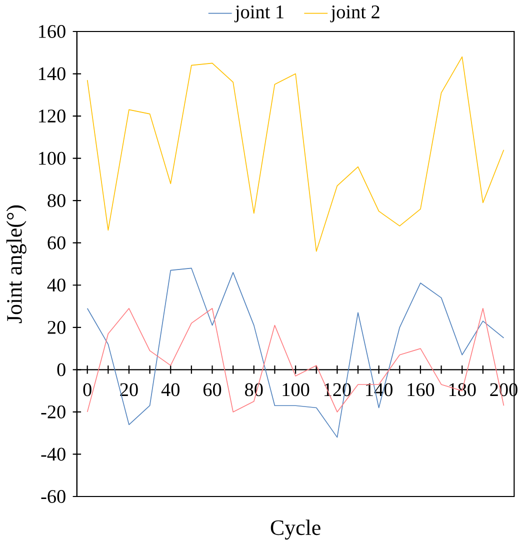 The image size is (525, 546). What do you see at coordinates (421, 389) in the screenshot?
I see `x-tick-label: 160` at bounding box center [421, 389].